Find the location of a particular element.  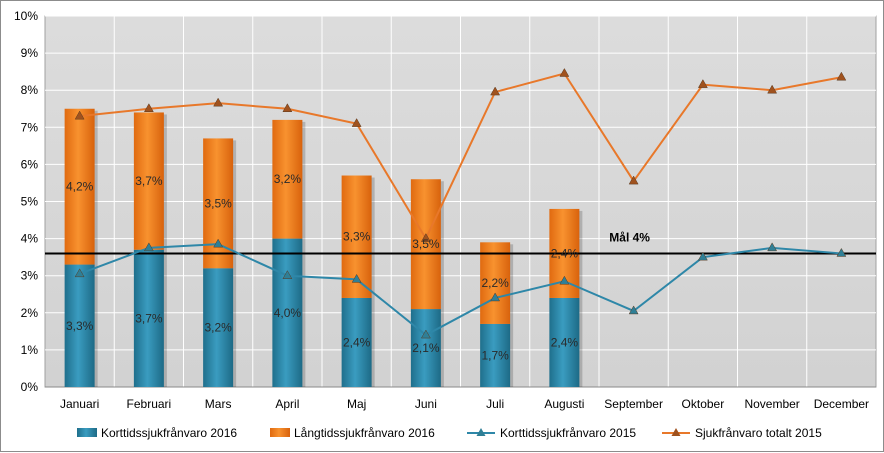

y-tick-label: 5% is located at coordinates (30, 202).